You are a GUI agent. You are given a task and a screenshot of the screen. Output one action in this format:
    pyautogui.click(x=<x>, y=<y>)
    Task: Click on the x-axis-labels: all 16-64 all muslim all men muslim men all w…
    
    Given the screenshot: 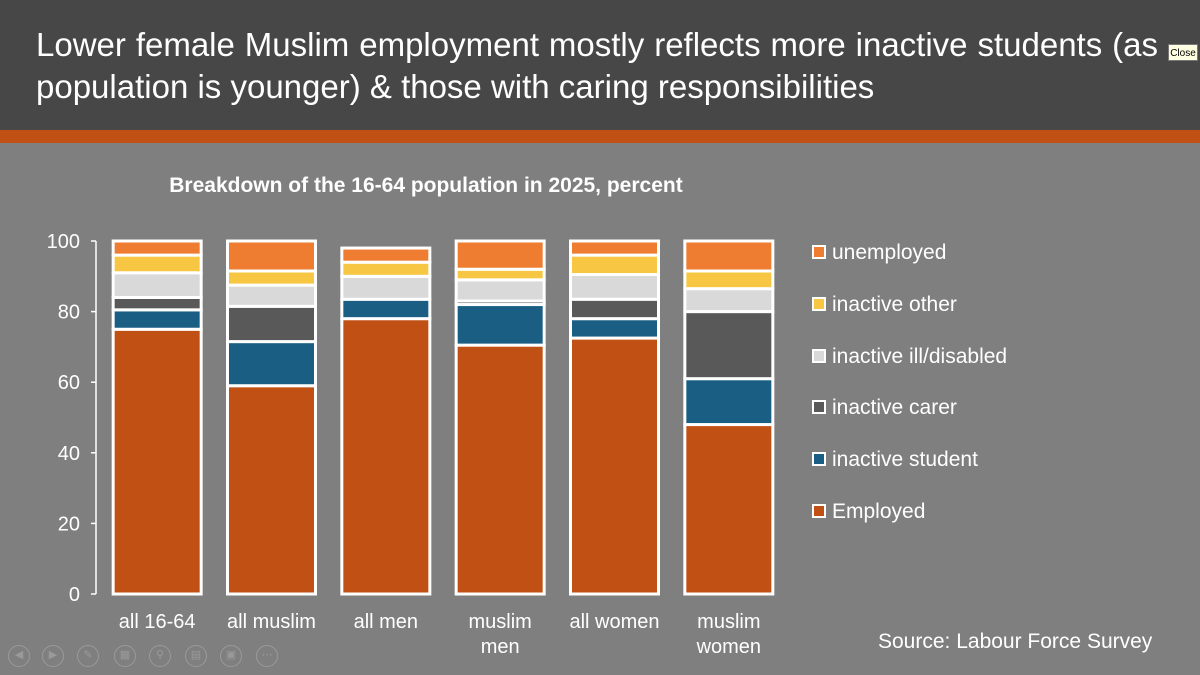 What is the action you would take?
    pyautogui.click(x=440, y=634)
    